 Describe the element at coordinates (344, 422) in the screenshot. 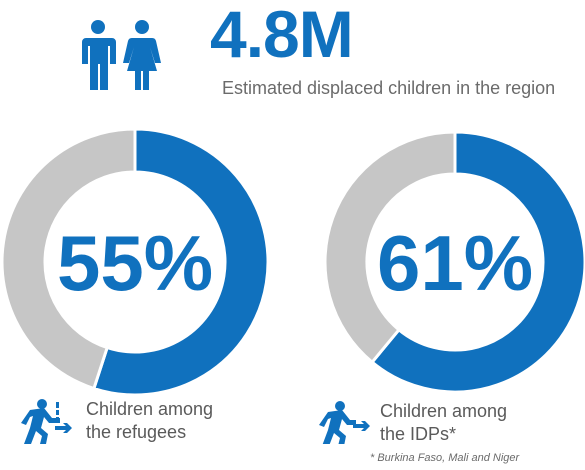

I see `idp-running-icon` at that location.